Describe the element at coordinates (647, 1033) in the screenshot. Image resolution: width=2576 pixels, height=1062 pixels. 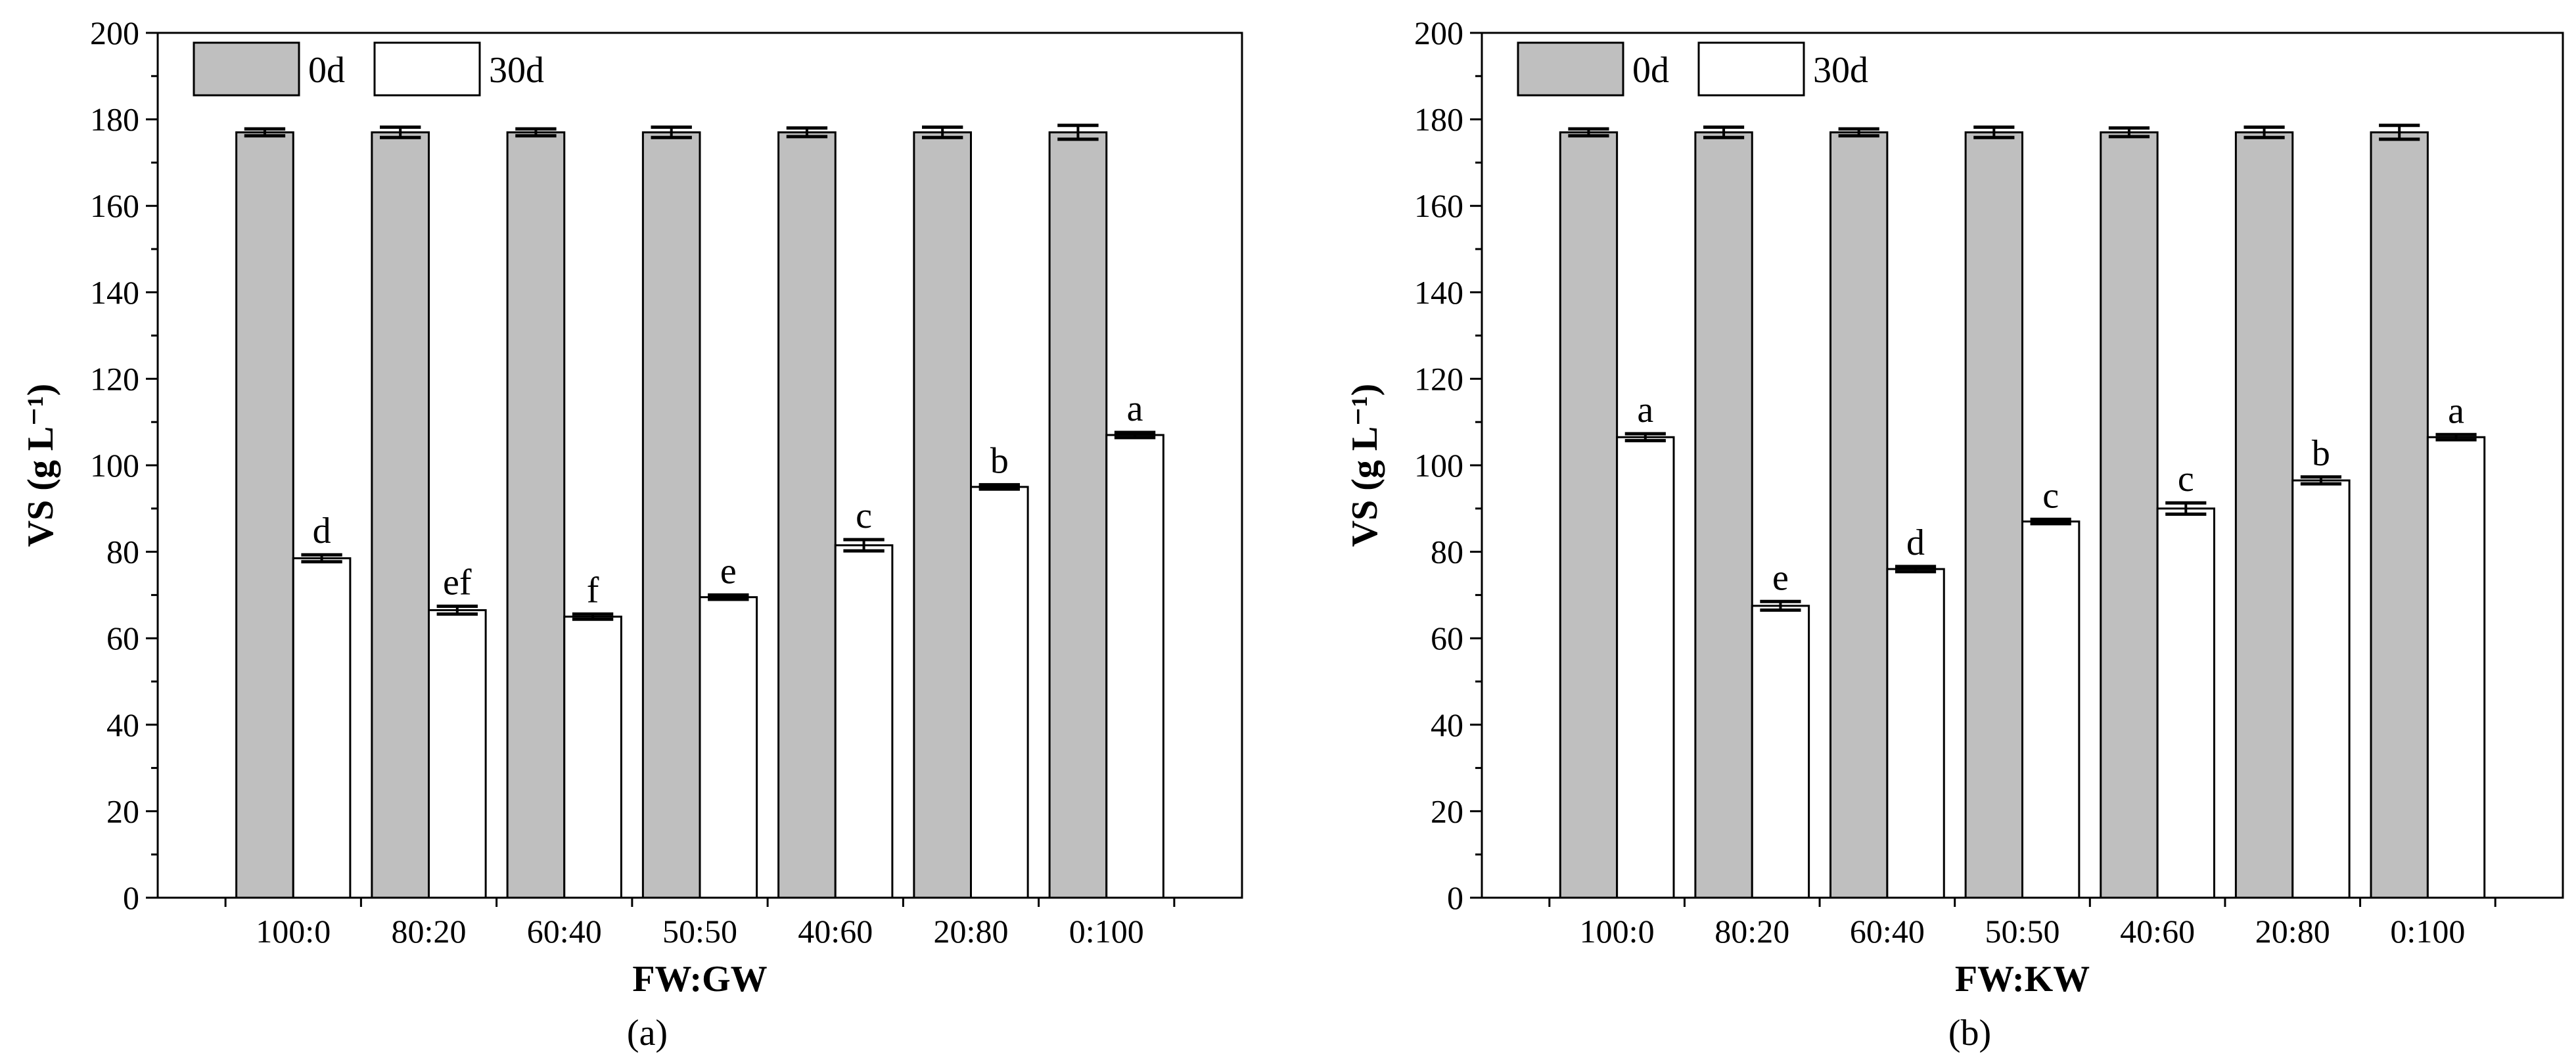
I see `panel-label: (a)` at that location.